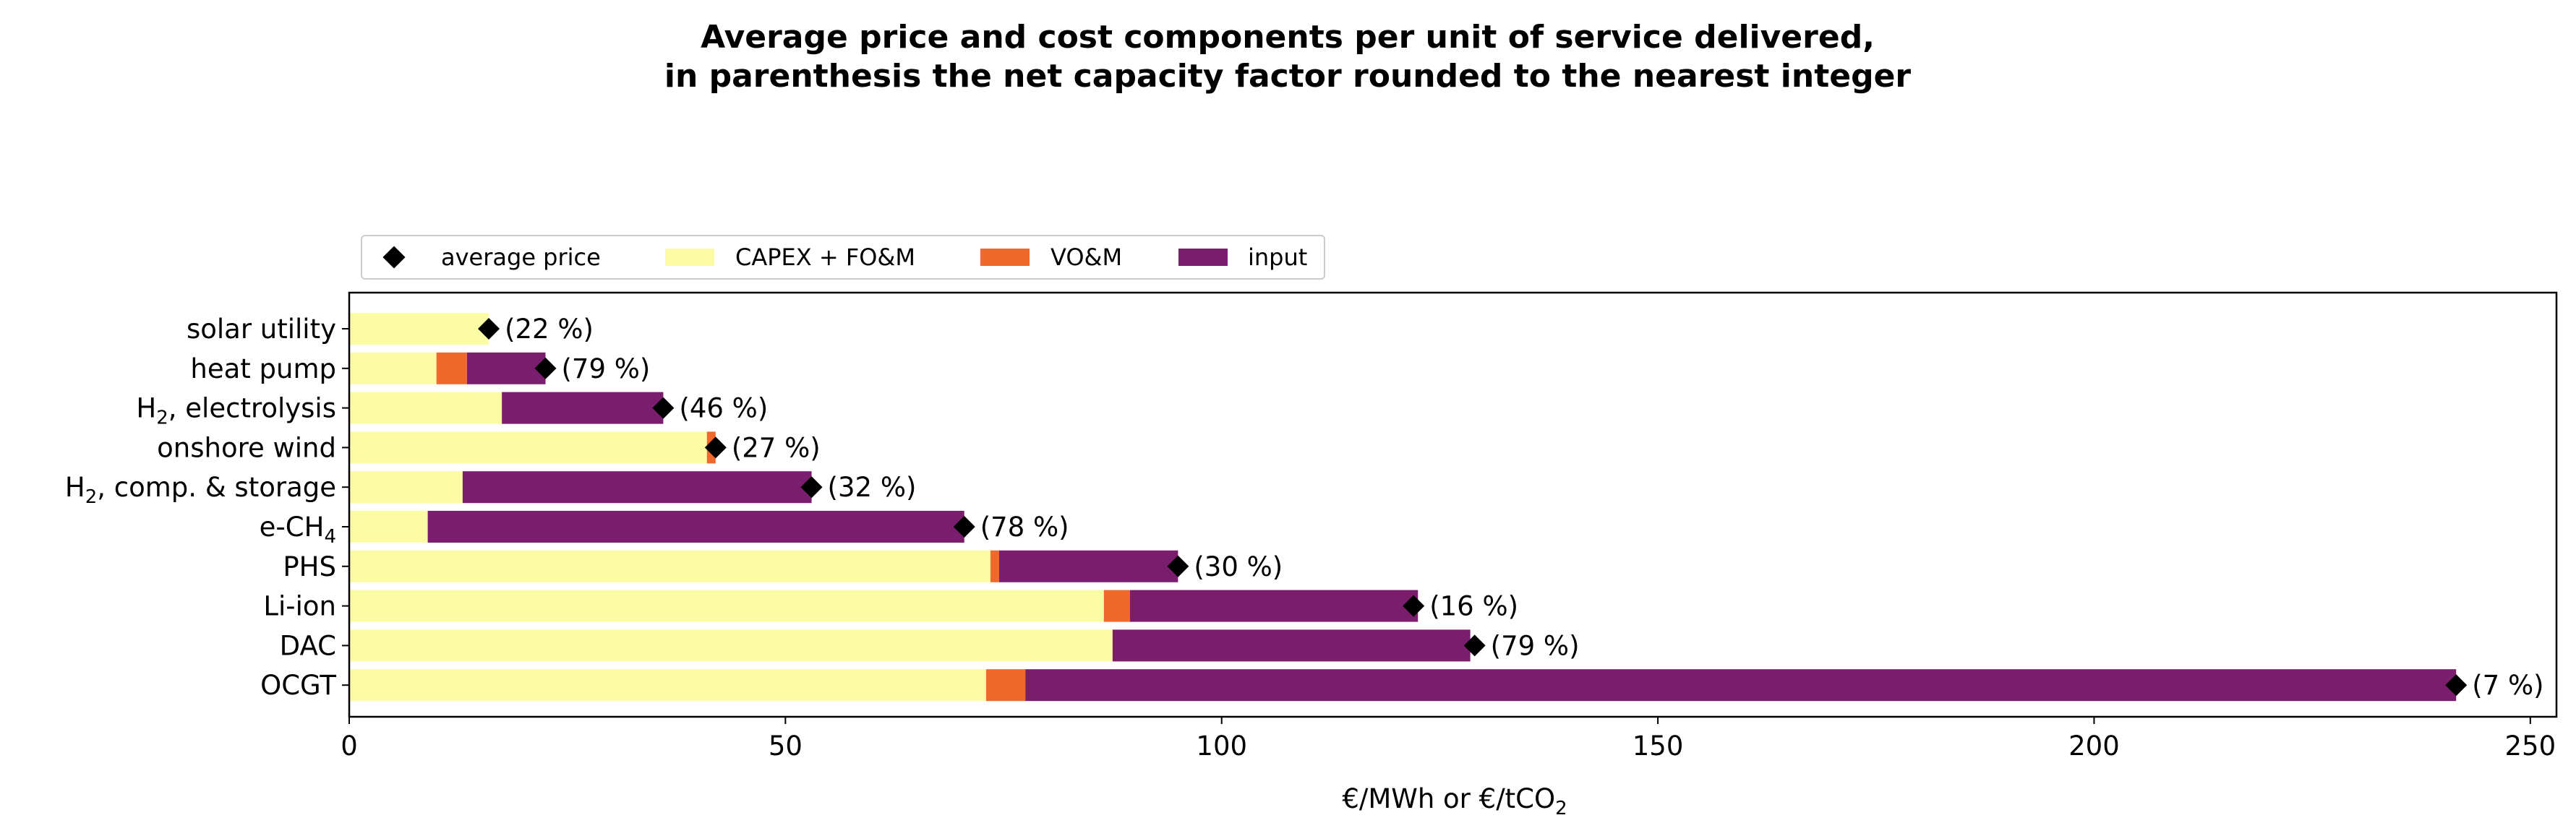  Describe the element at coordinates (786, 746) in the screenshot. I see `x-tick-label: 50` at that location.